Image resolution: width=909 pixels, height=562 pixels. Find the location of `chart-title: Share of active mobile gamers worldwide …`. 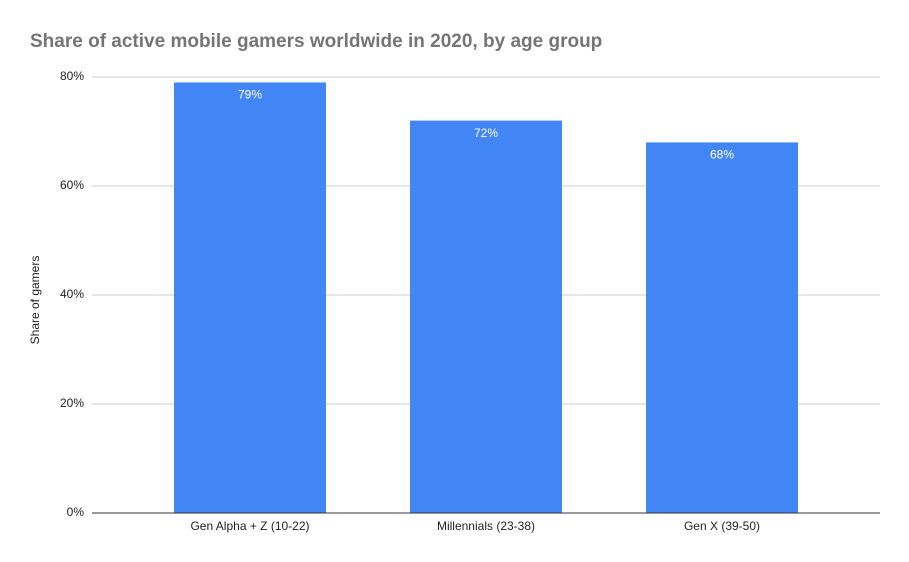

chart-title: Share of active mobile gamers worldwide … is located at coordinates (316, 41).